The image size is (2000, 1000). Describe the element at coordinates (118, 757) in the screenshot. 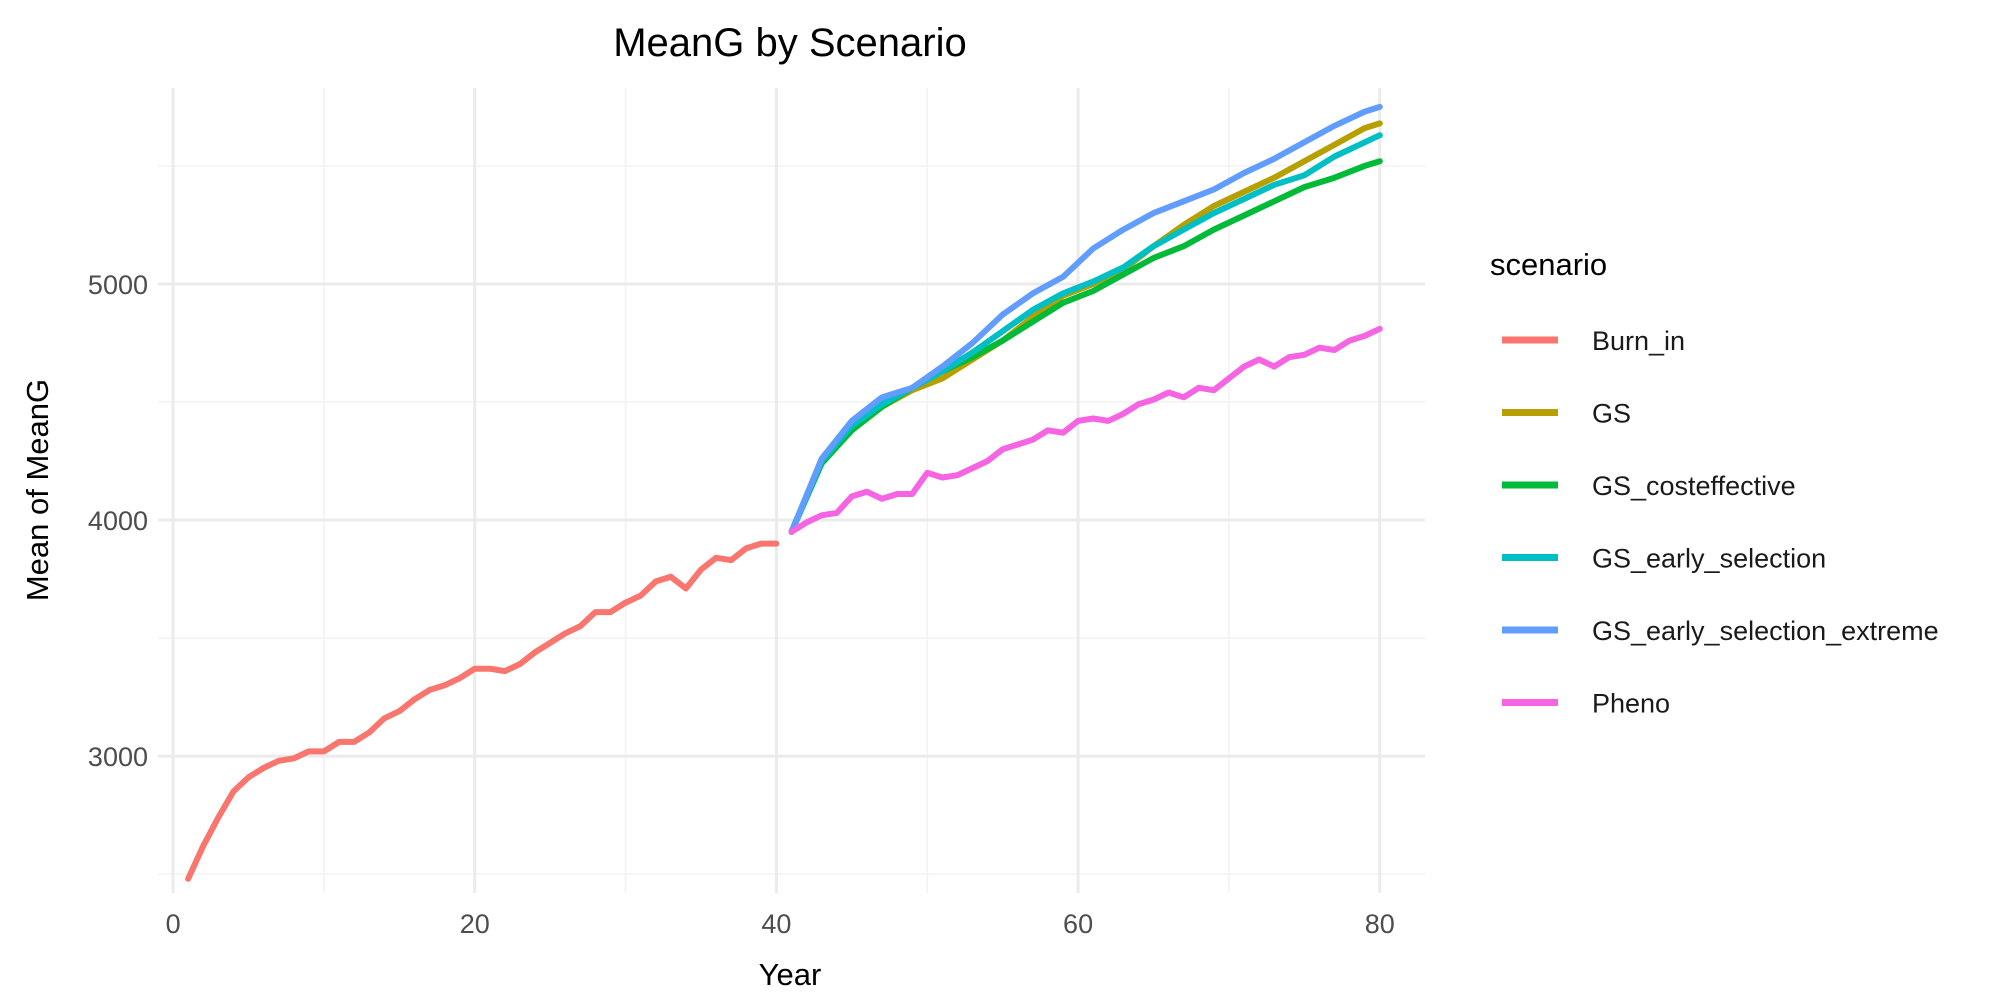

I see `y-tick-label: 3000` at that location.